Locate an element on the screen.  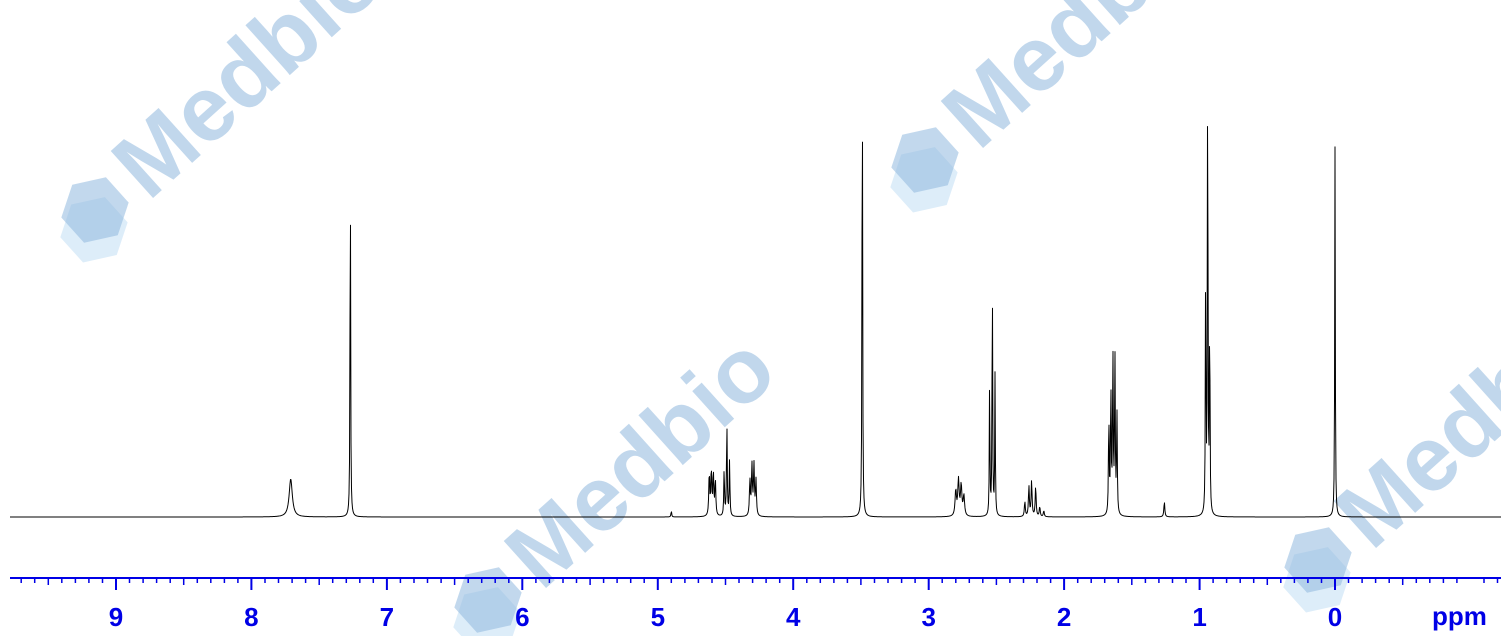
x-axis-unit-label: ppm is located at coordinates (1459, 616).